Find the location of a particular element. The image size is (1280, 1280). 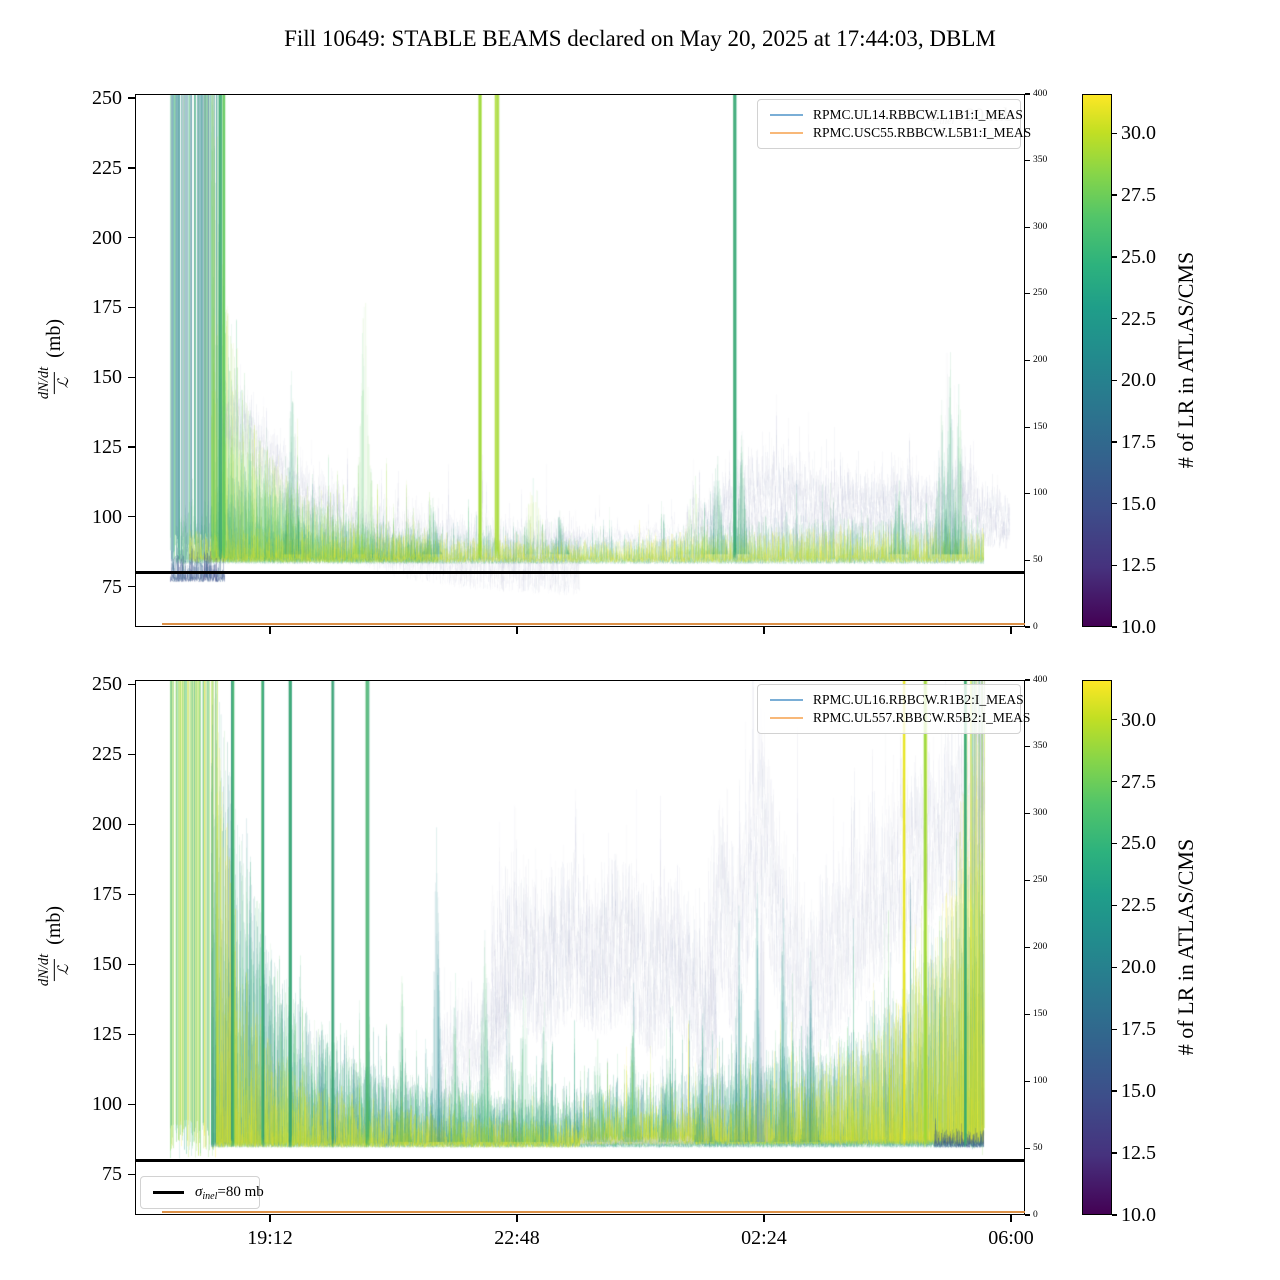

bottom-y-axis-label: dN/dt ℒ (mb) is located at coordinates (54, 946).